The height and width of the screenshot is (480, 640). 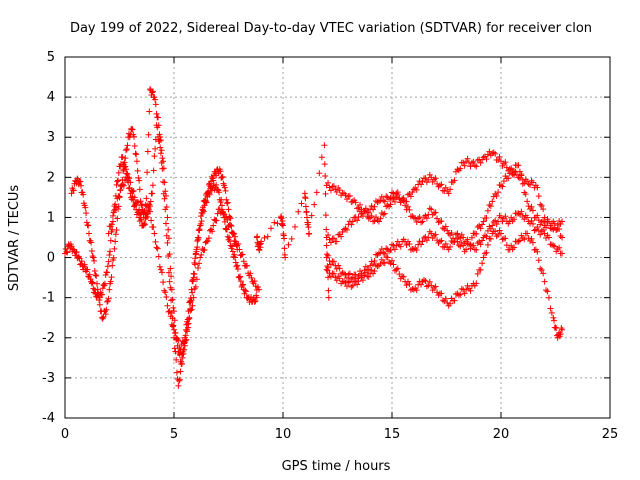 What do you see at coordinates (292, 221) in the screenshot?
I see `series-track-h` at bounding box center [292, 221].